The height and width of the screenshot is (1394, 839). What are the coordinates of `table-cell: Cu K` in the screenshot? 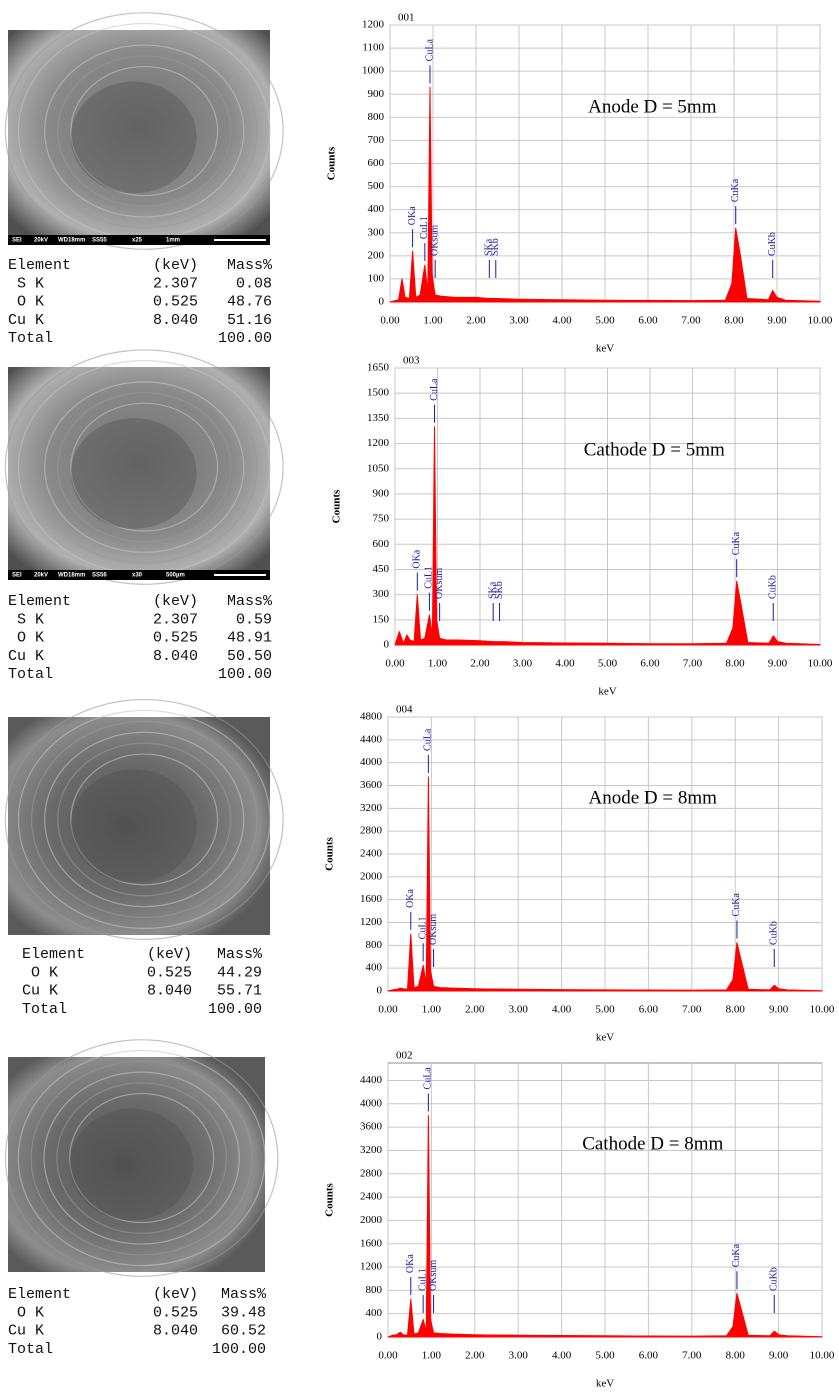 It's located at (26, 320).